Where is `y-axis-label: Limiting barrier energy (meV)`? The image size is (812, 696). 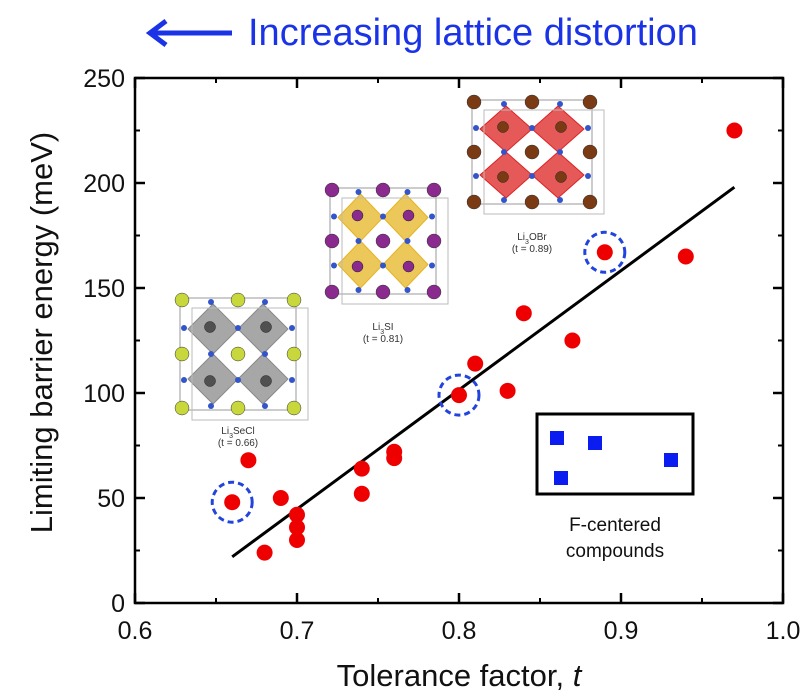 y-axis-label: Limiting barrier energy (meV) is located at coordinates (41, 332).